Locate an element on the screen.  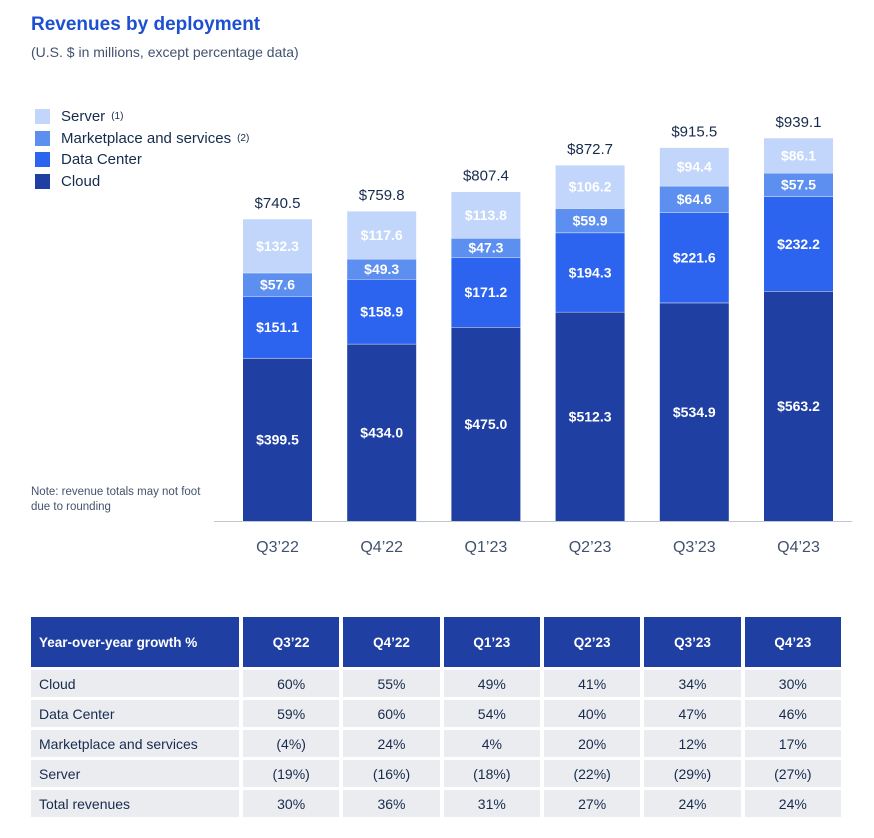
table-cell: (4%) is located at coordinates (291, 743).